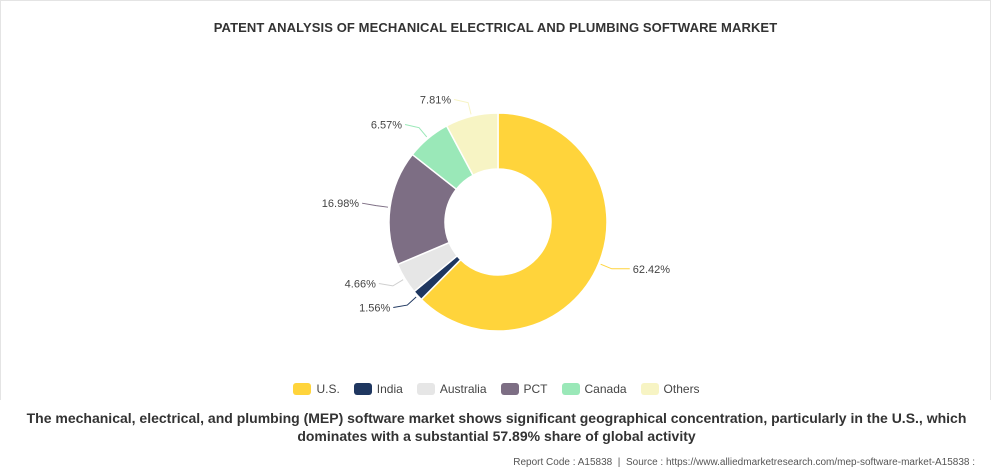  Describe the element at coordinates (405, 302) in the screenshot. I see `leader-india` at that location.